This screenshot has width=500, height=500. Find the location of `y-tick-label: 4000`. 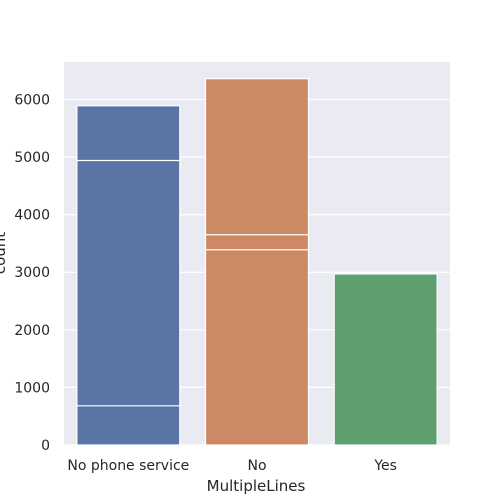

y-tick-label: 4000 is located at coordinates (32, 216).